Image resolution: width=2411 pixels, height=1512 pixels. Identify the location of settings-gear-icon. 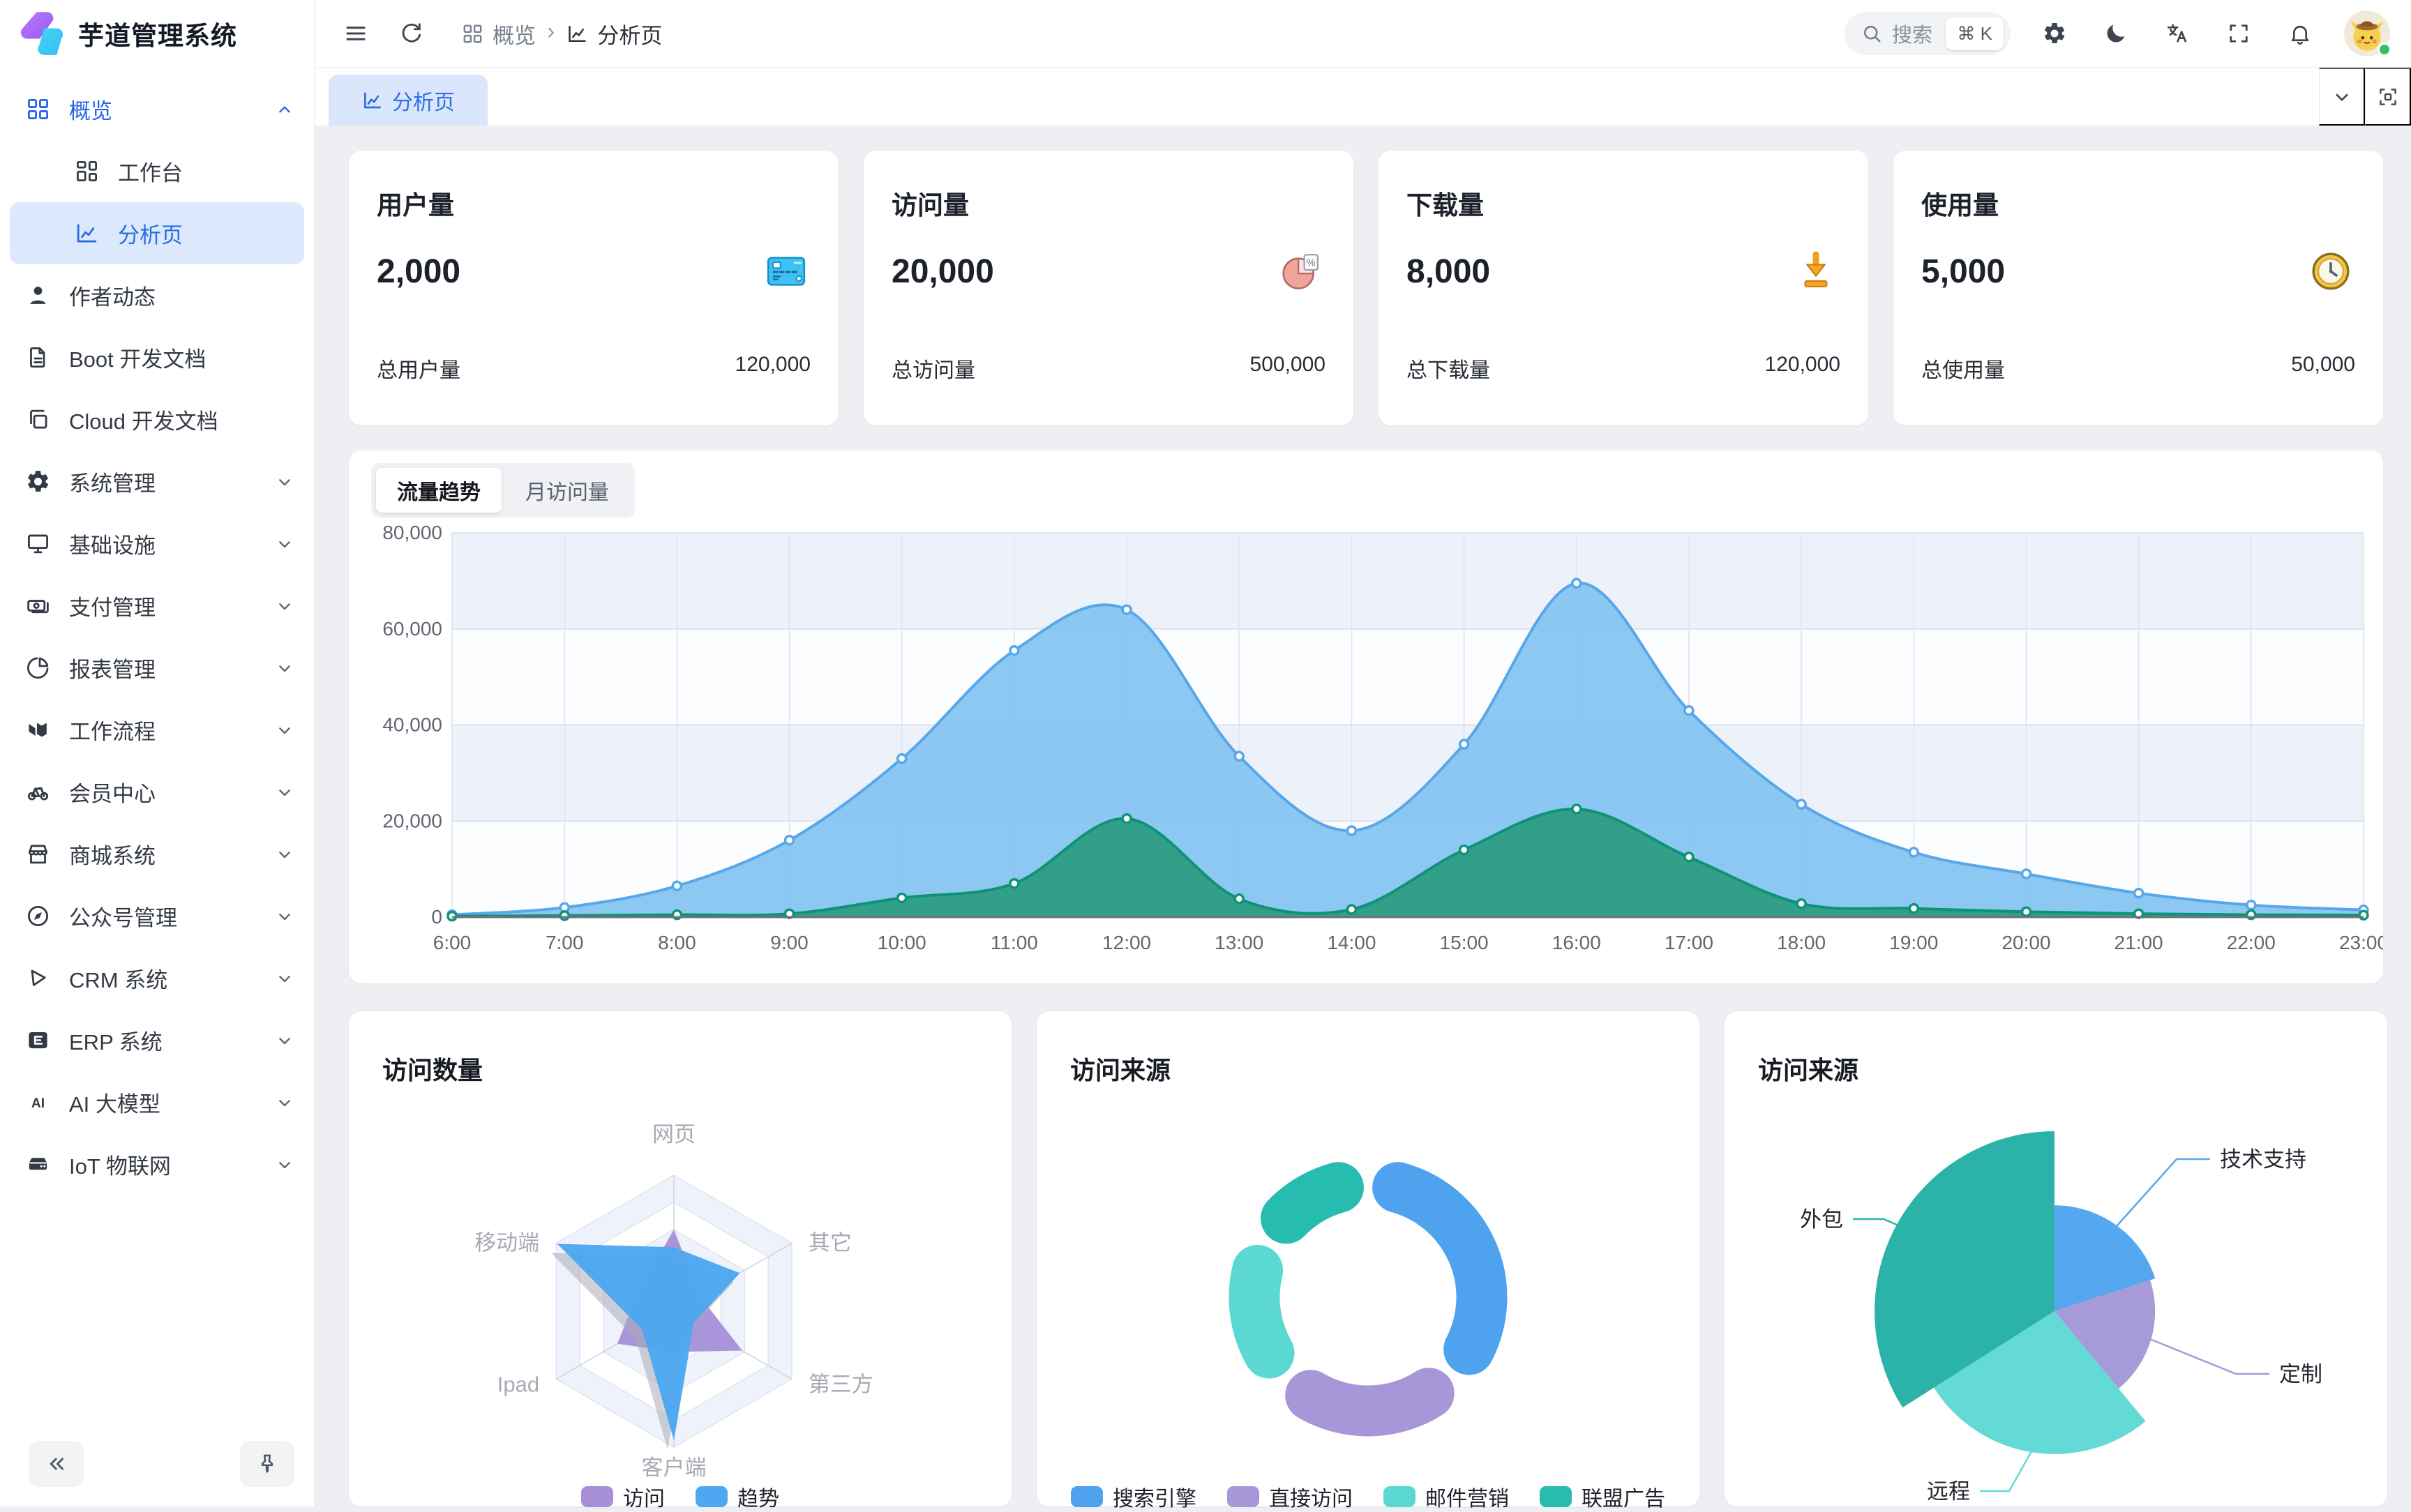
(2054, 33).